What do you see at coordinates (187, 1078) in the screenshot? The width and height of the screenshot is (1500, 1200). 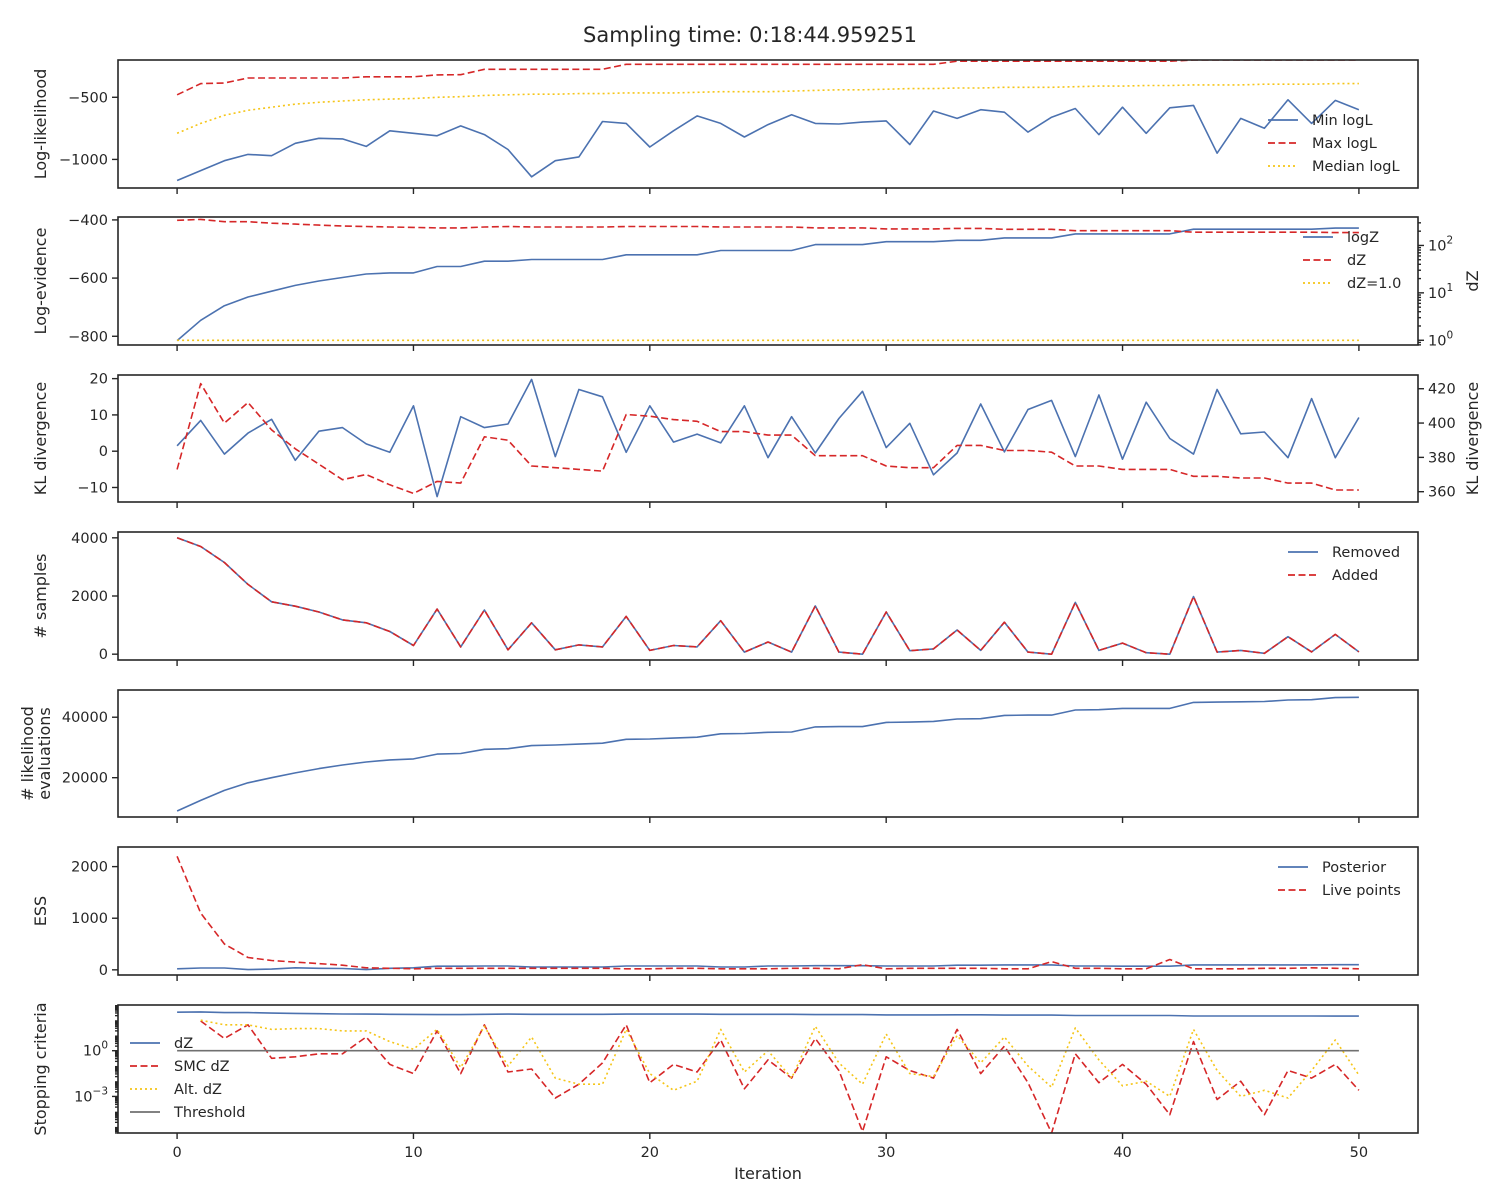 I see `legend: dZ SMC dZ Alt. dZ Threshold` at bounding box center [187, 1078].